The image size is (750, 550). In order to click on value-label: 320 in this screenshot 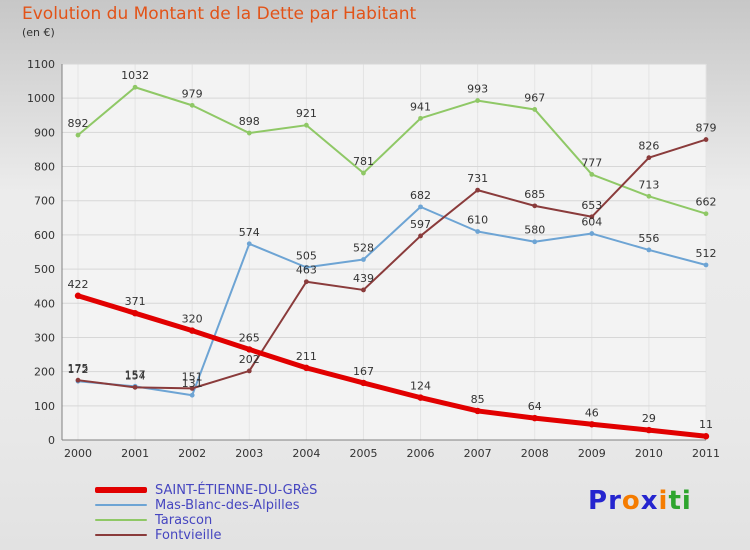, I will do `click(192, 319)`.